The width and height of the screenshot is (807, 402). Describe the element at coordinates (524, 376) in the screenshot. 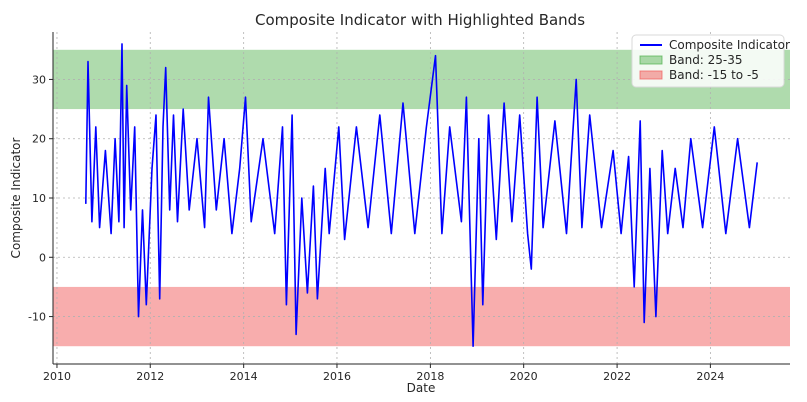

I see `x-tick-label: 2020` at that location.